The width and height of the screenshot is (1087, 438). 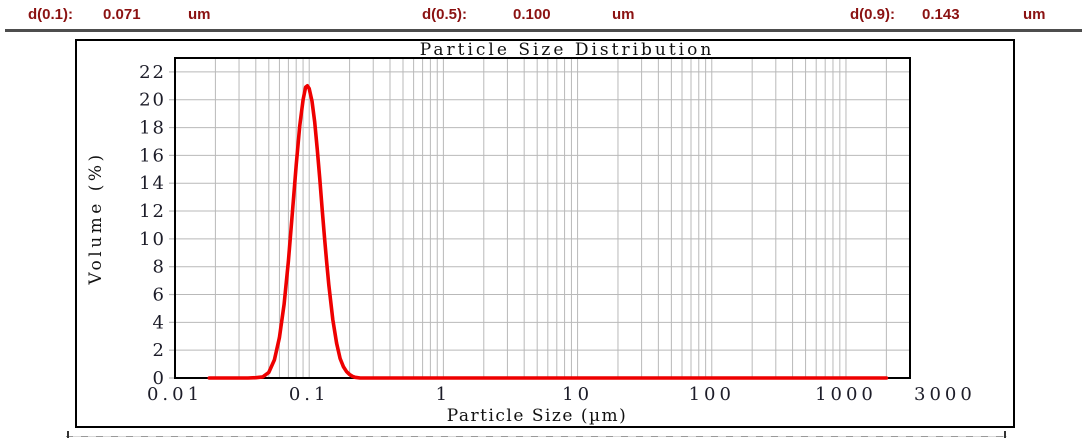 What do you see at coordinates (577, 394) in the screenshot?
I see `x-tick-label: 10` at bounding box center [577, 394].